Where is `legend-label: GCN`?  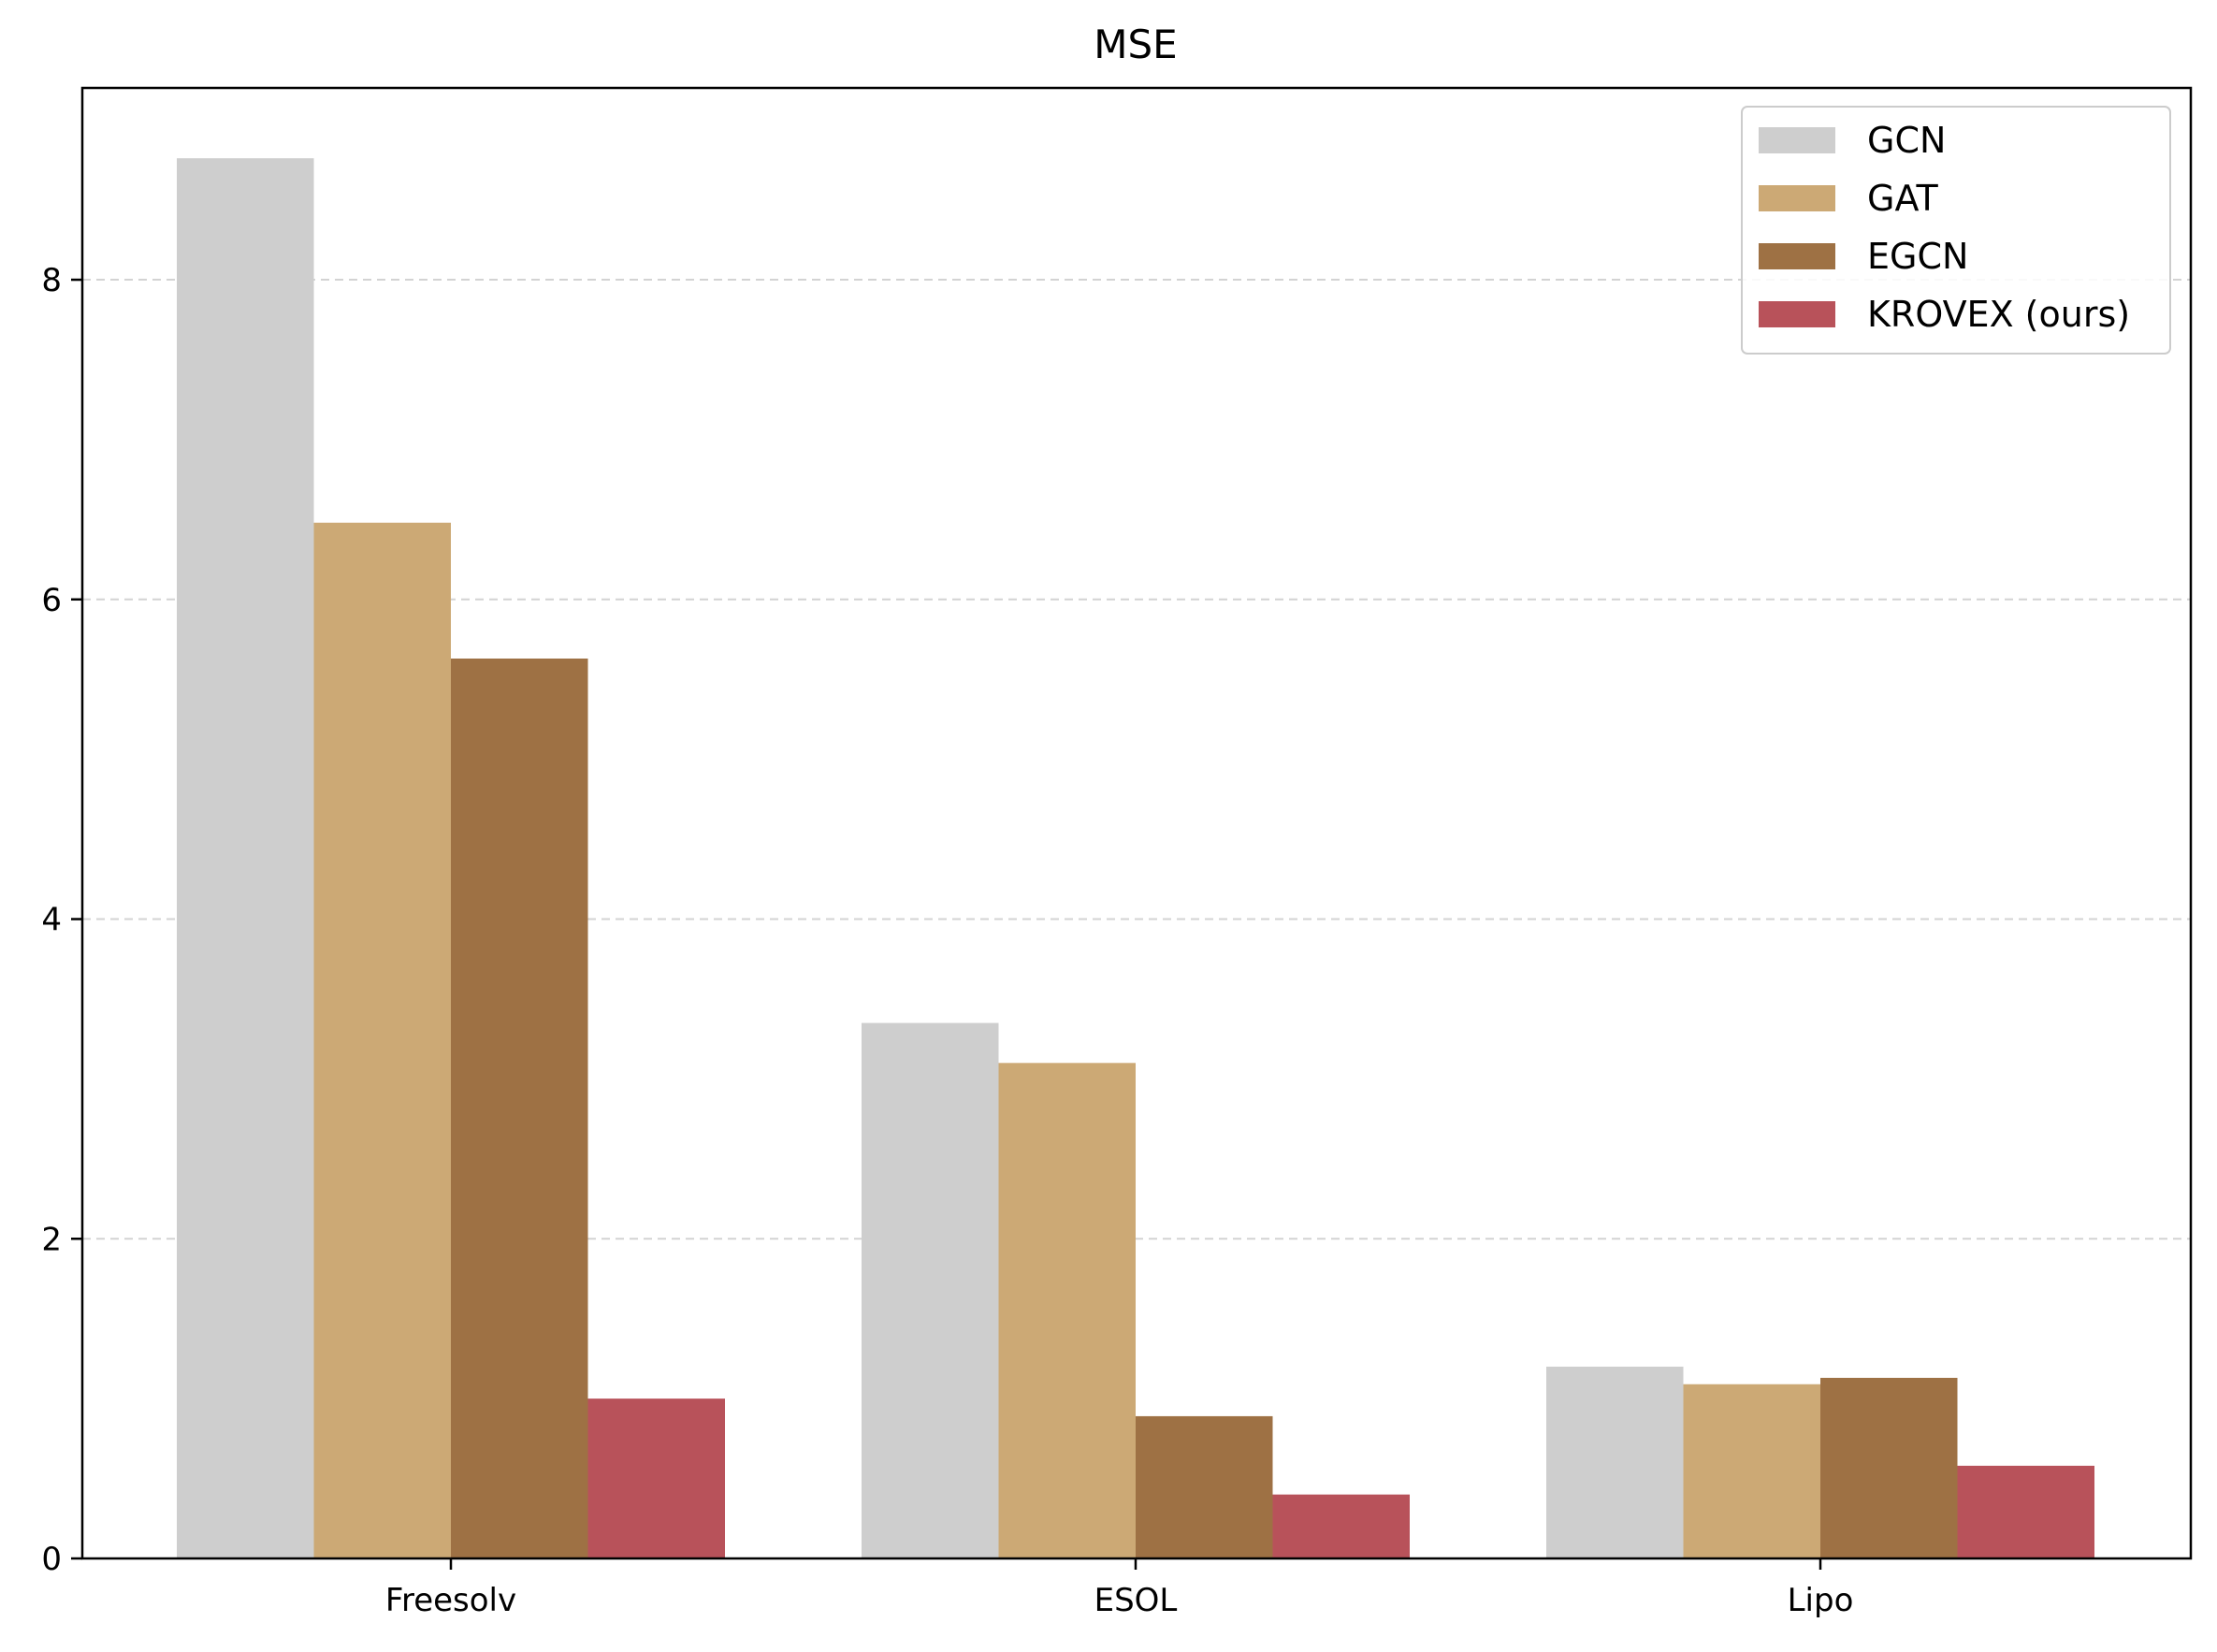
legend-label: GCN is located at coordinates (1906, 140).